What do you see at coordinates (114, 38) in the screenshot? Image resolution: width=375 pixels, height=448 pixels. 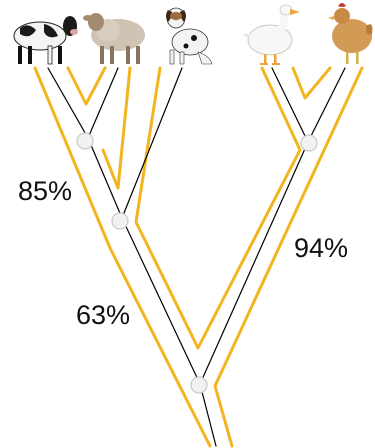 I see `sheep-icon` at bounding box center [114, 38].